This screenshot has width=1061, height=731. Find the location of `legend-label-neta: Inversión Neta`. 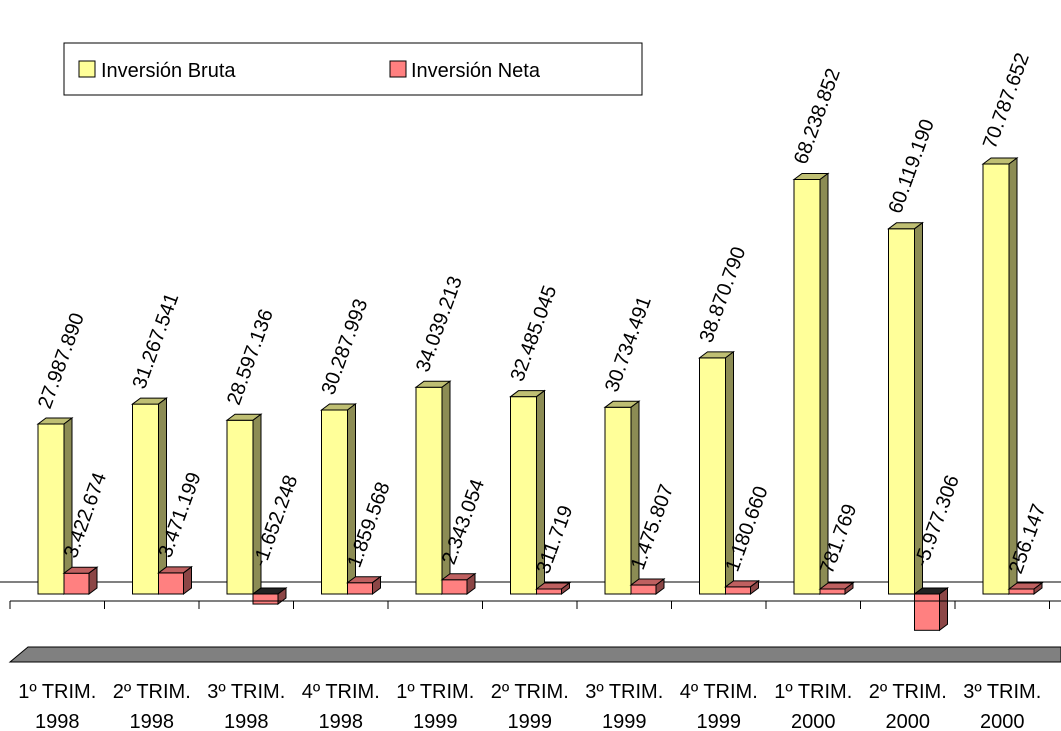

legend-label-neta: Inversión Neta is located at coordinates (476, 71).